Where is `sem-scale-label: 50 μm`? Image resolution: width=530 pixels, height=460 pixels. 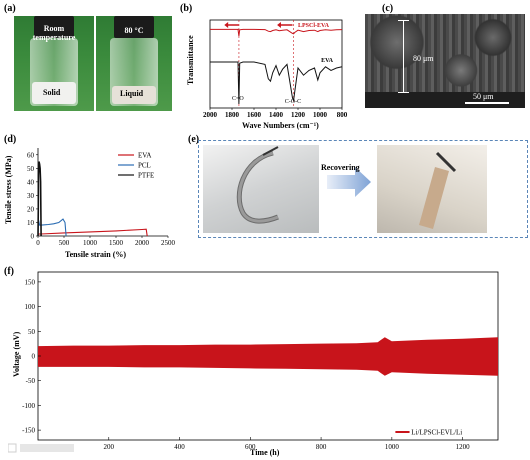 sem-scale-label: 50 μm is located at coordinates (483, 96).